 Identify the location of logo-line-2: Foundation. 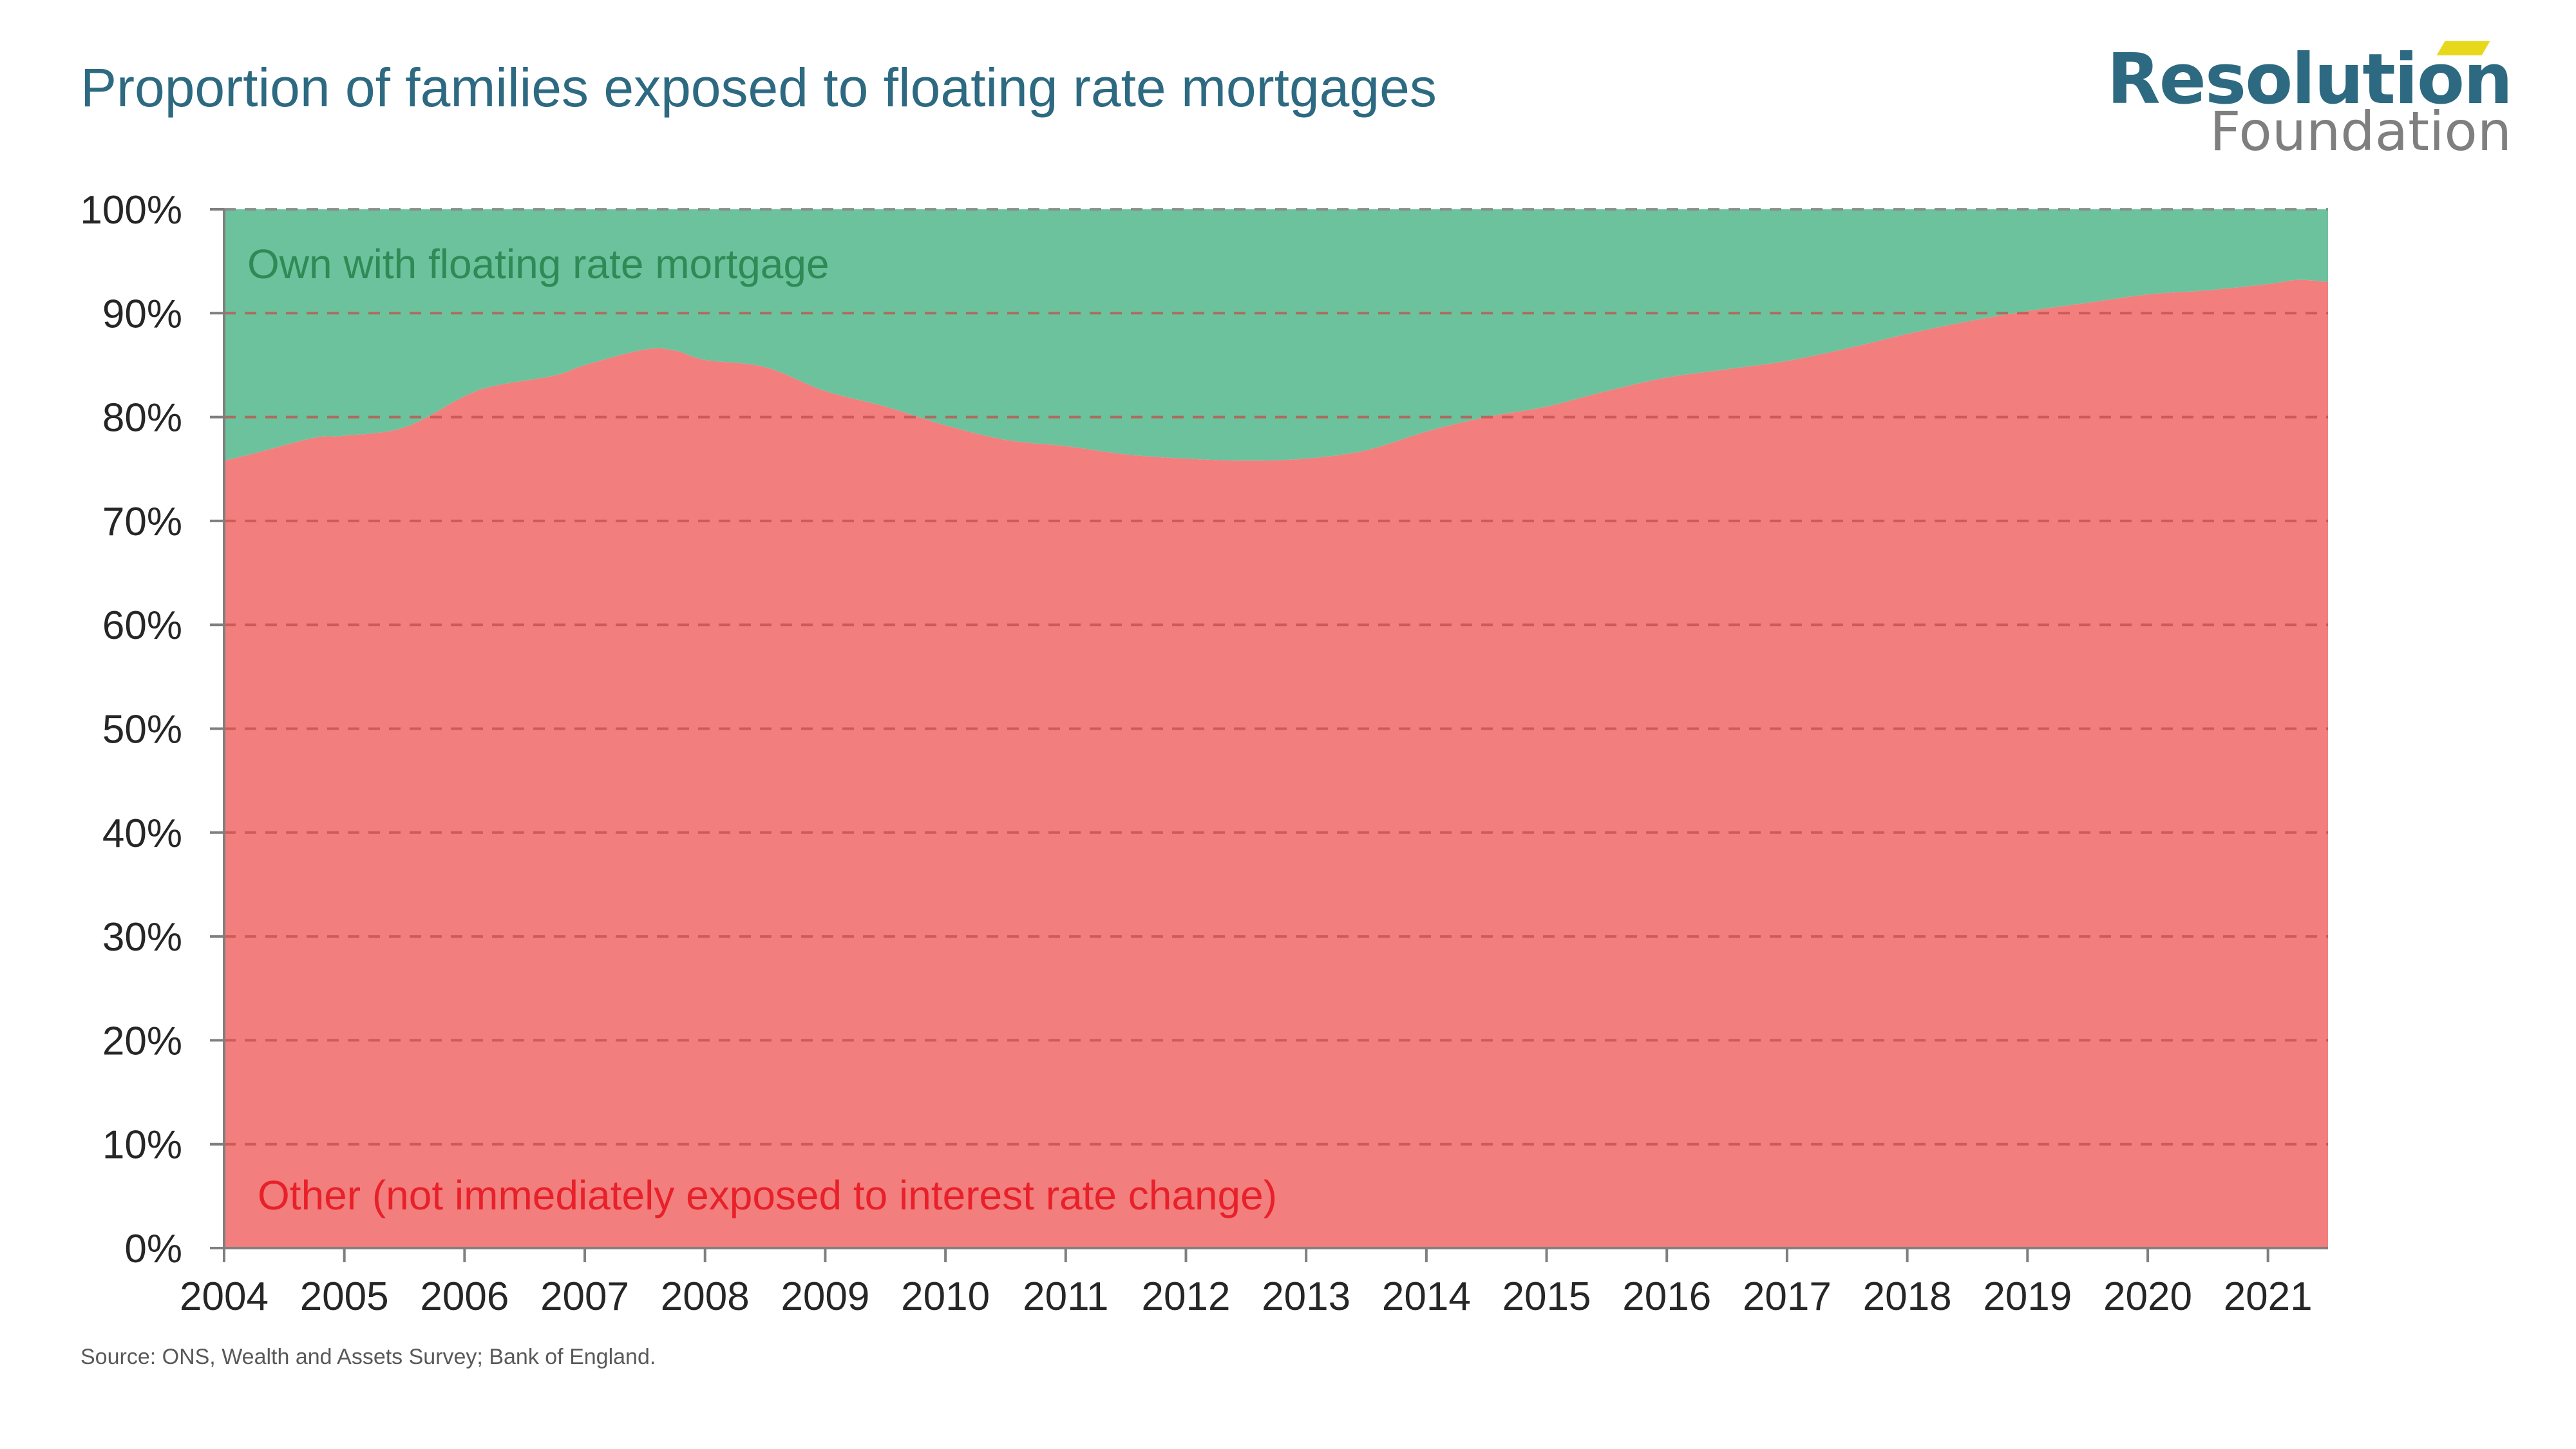
(2361, 131).